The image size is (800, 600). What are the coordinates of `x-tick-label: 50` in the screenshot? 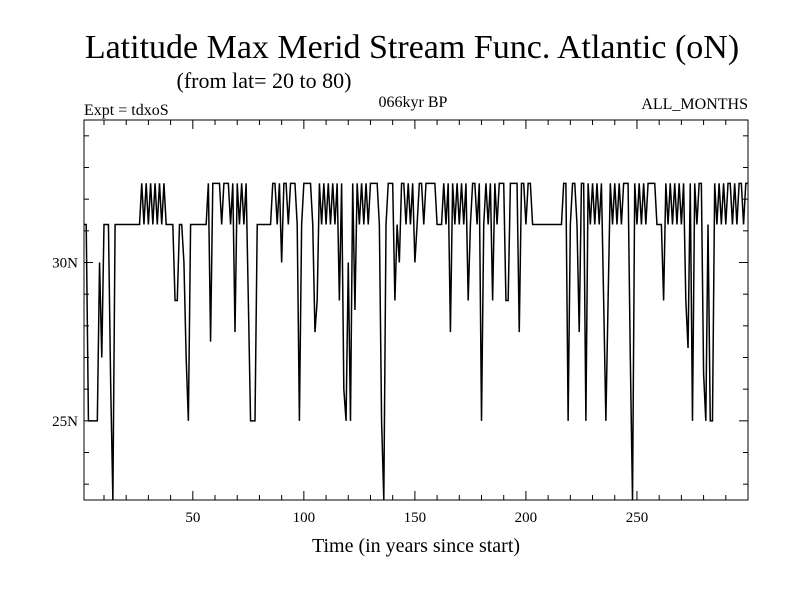 It's located at (192, 518).